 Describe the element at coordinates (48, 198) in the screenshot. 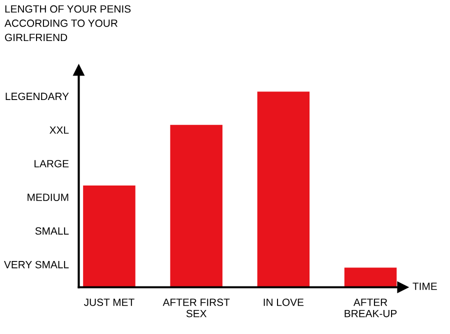

I see `text: MEDIUM` at that location.